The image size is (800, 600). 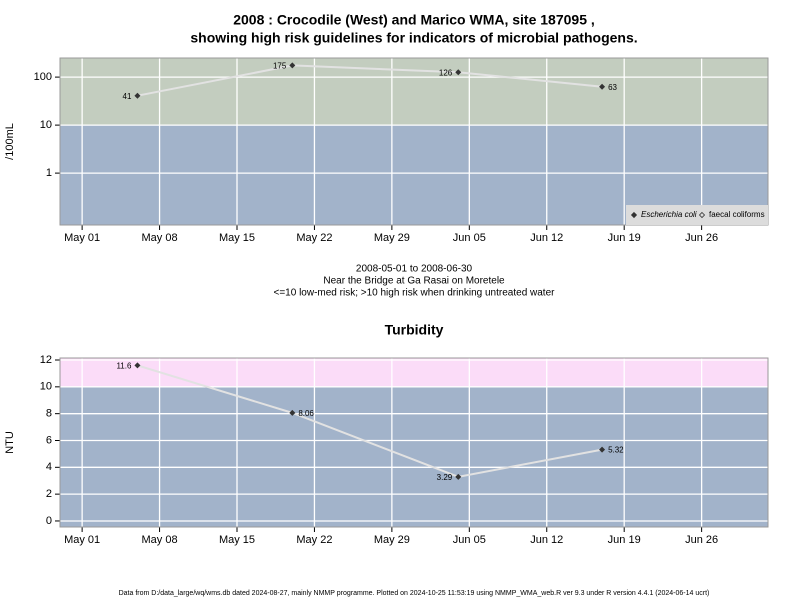 I want to click on y-tick-label: 12, so click(x=46, y=360).